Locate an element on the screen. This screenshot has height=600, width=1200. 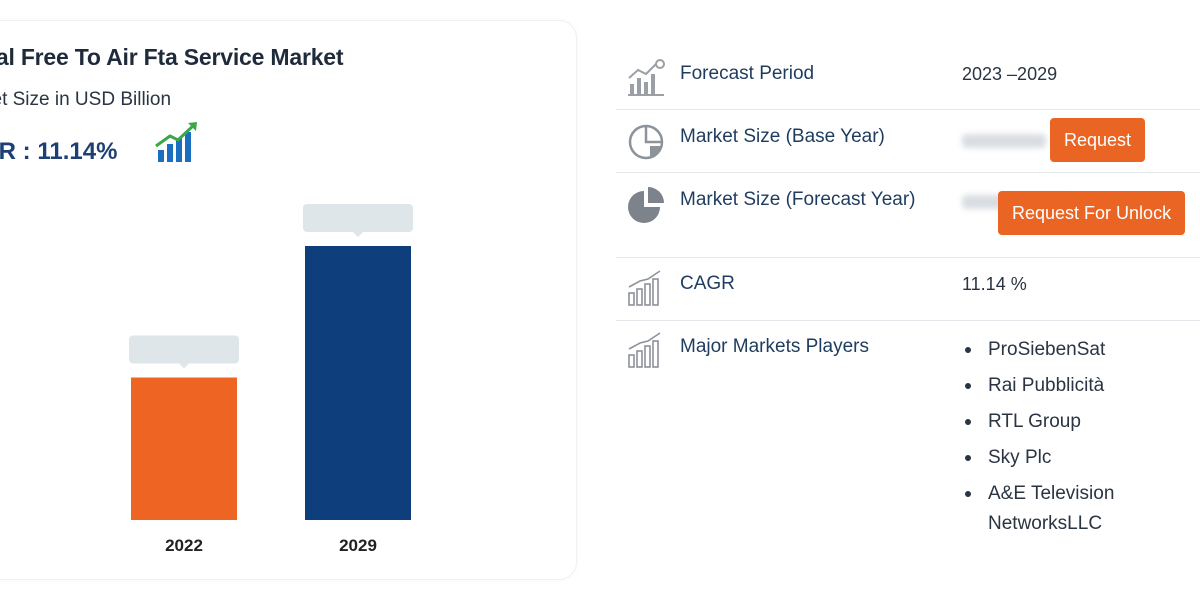
bar-2029 is located at coordinates (358, 383).